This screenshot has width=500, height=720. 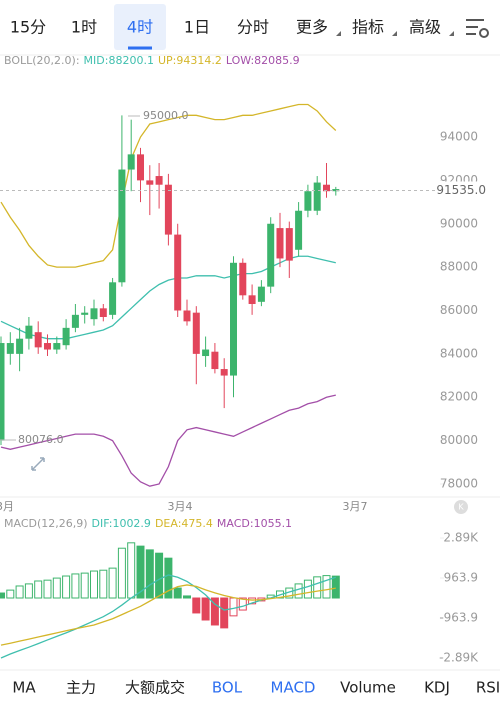 I want to click on legend-item: MID:88200.1, so click(x=119, y=60).